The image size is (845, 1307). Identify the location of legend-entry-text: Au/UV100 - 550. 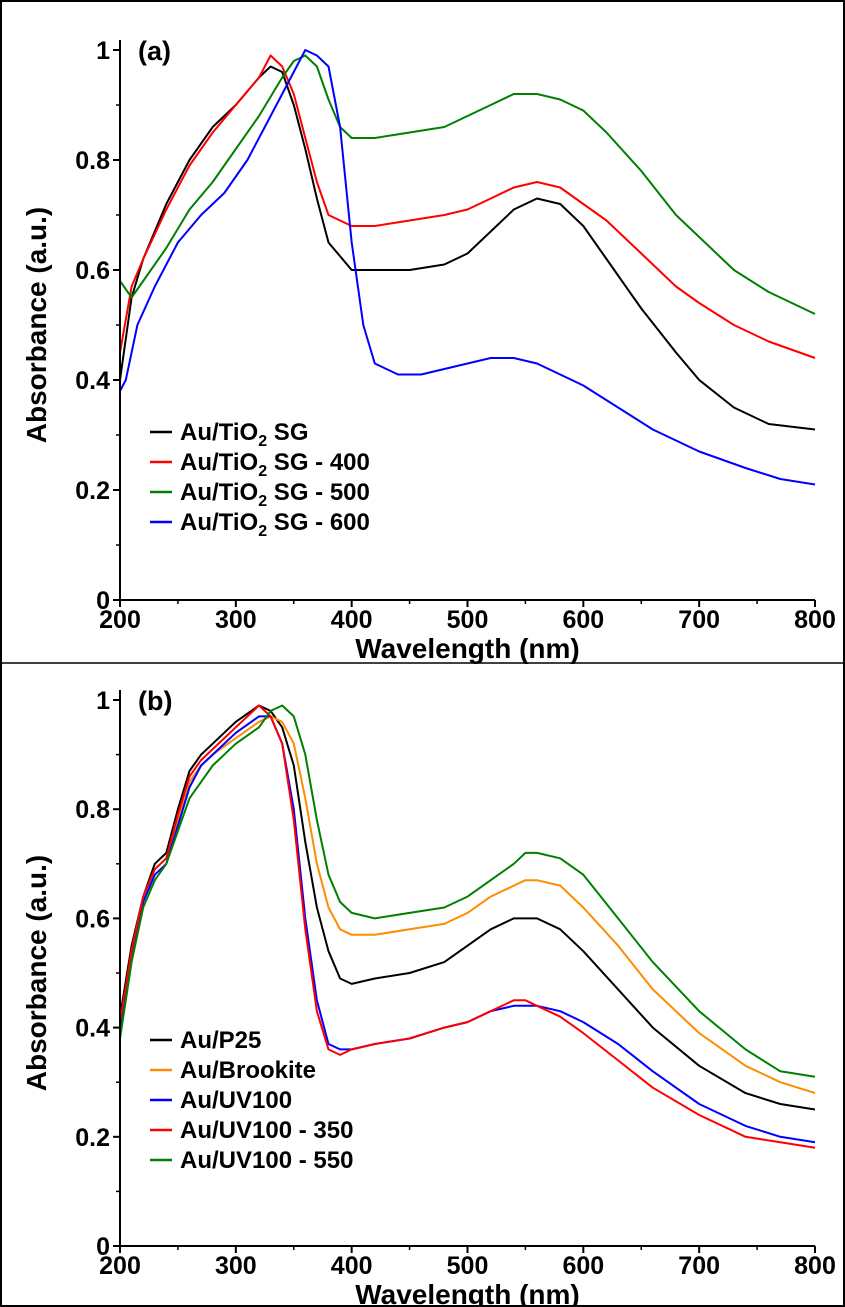
(266, 1160).